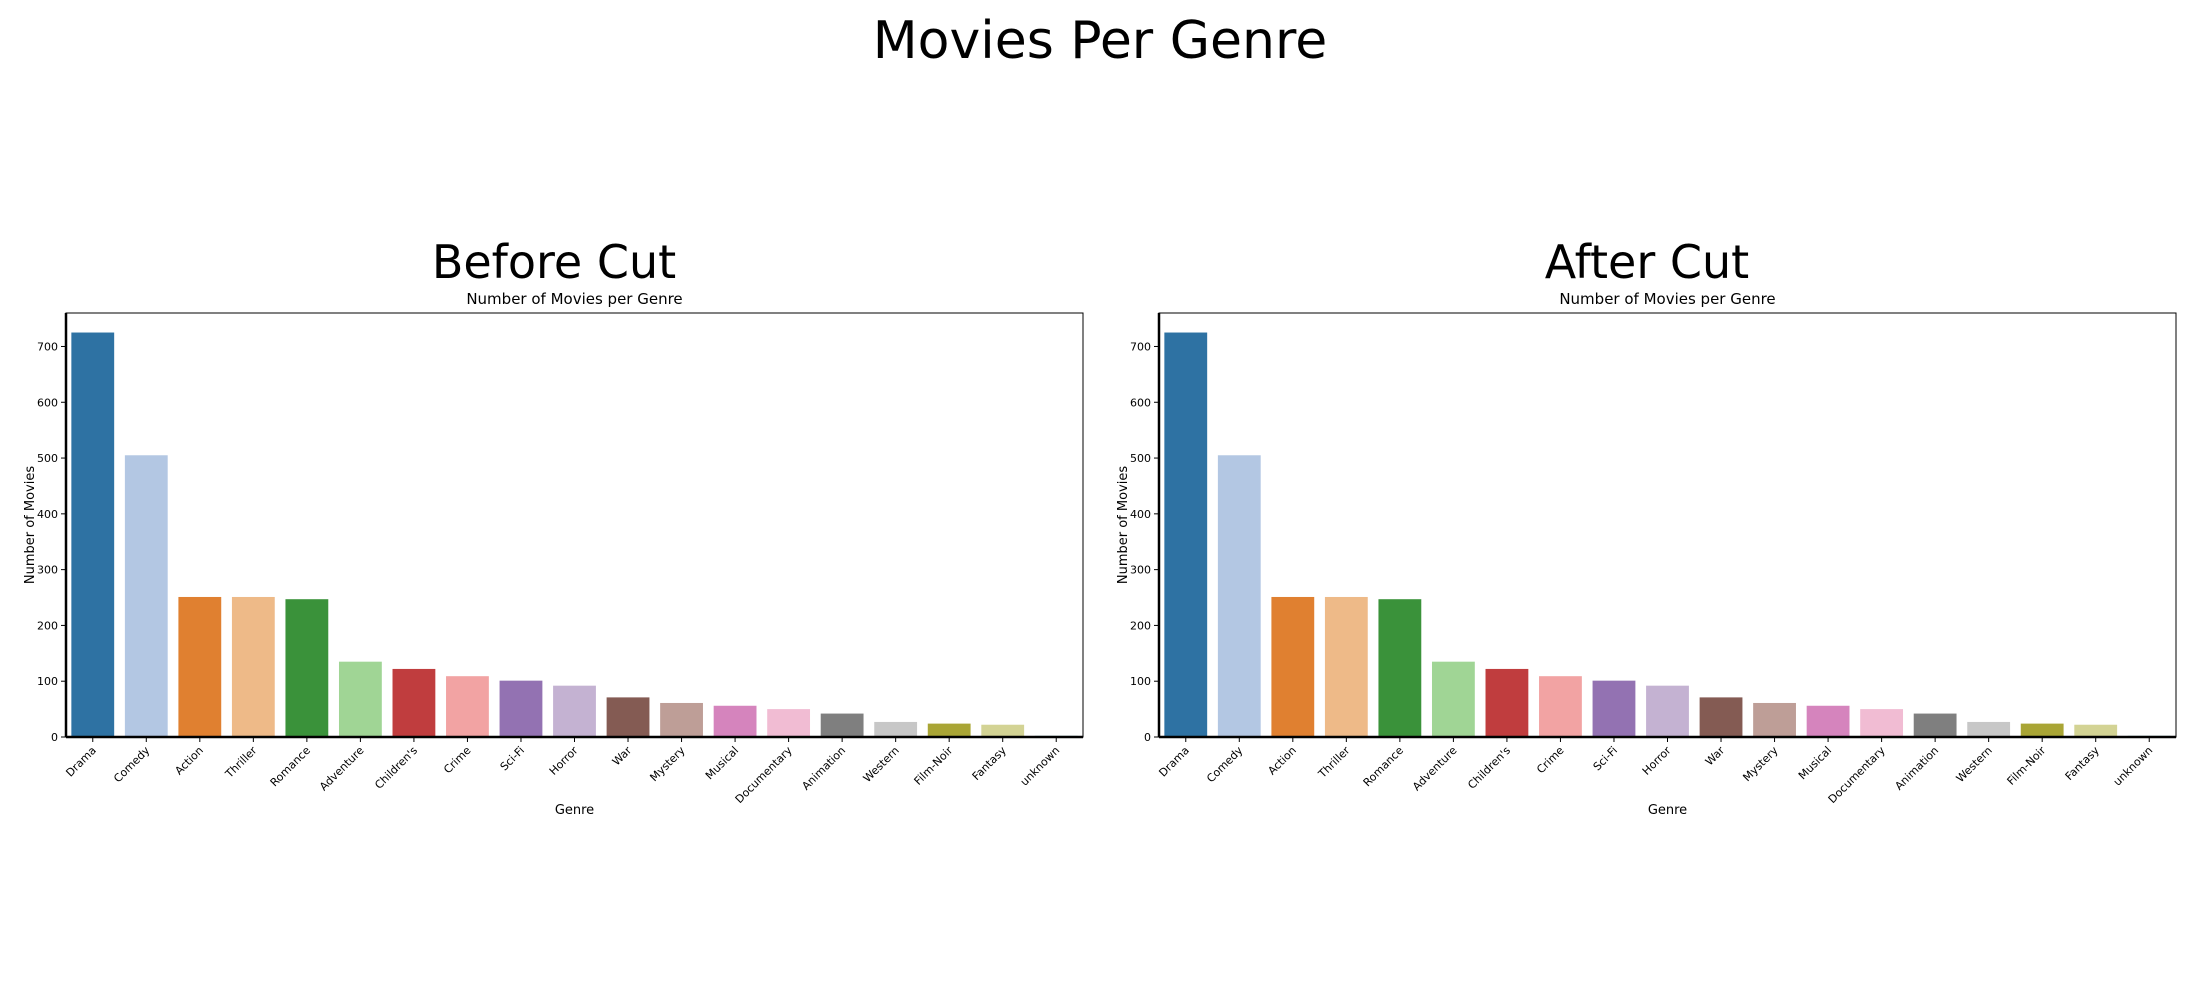 This screenshot has height=1000, width=2200. What do you see at coordinates (1123, 525) in the screenshot?
I see `y-axis-label: Number of Movies` at bounding box center [1123, 525].